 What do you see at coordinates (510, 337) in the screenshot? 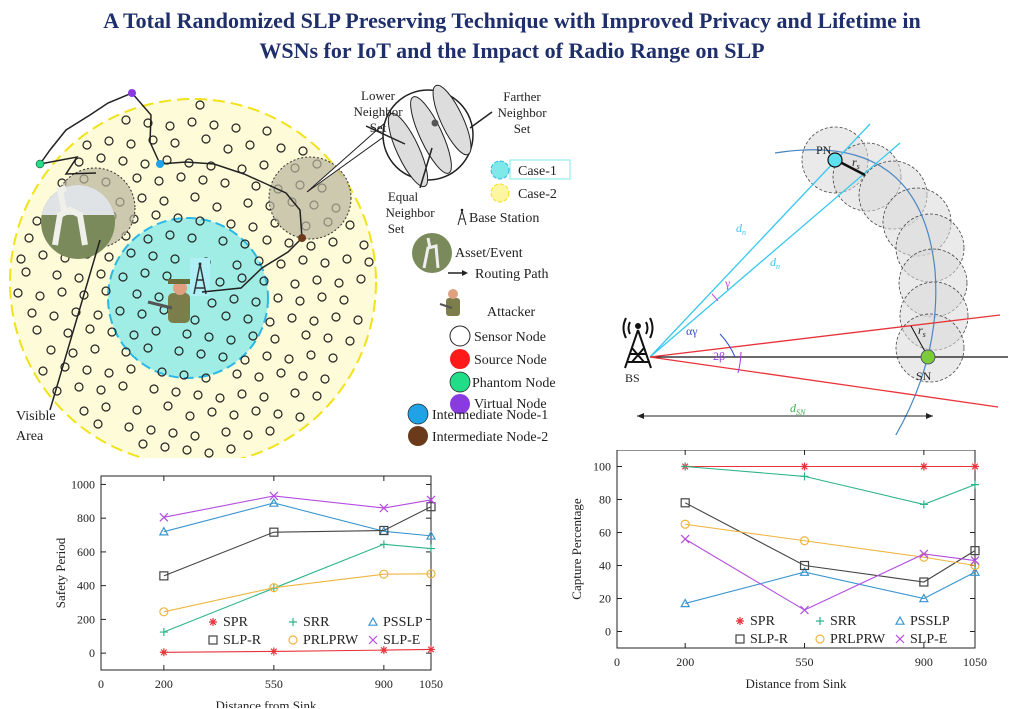
I see `legend-sensor-node: Sensor Node` at bounding box center [510, 337].